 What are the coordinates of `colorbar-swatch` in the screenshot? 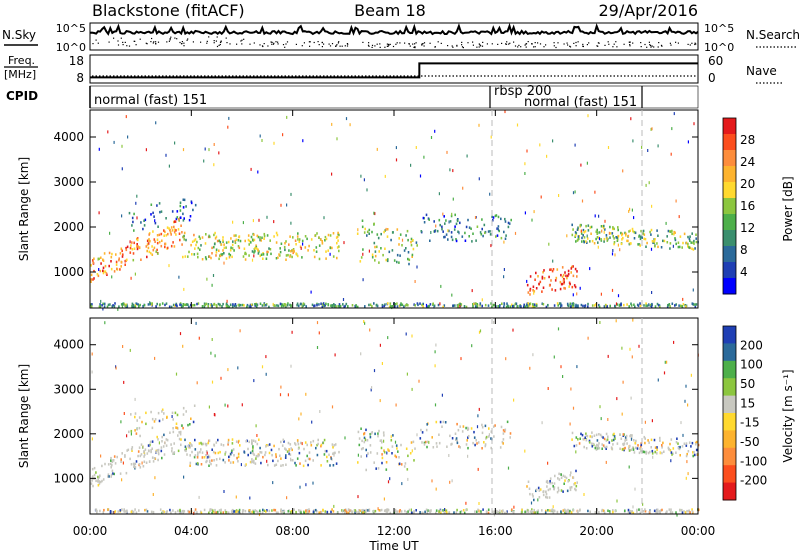 It's located at (729, 387).